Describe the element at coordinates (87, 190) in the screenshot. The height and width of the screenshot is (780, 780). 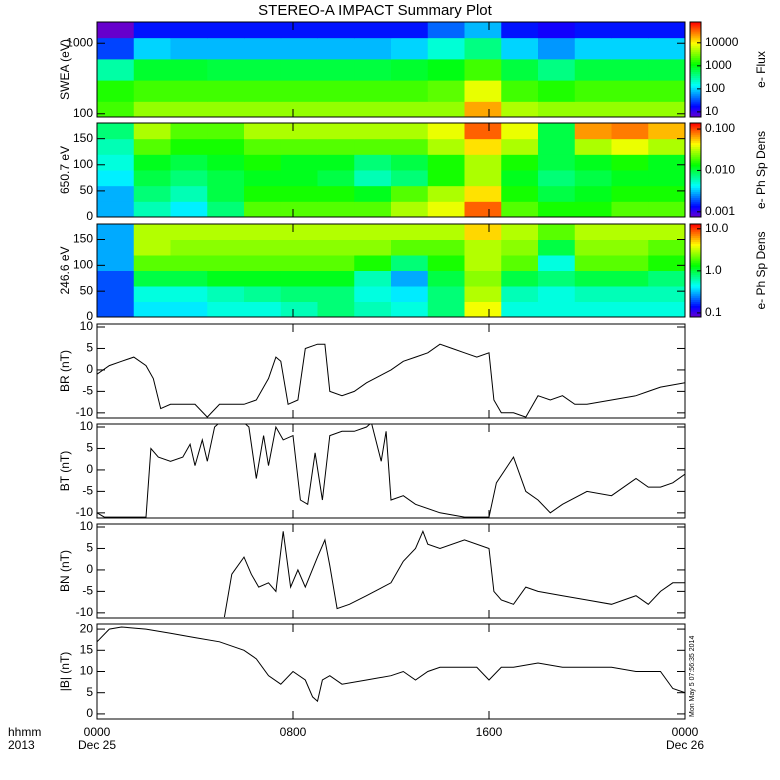
I see `y-tick-label: 50` at that location.